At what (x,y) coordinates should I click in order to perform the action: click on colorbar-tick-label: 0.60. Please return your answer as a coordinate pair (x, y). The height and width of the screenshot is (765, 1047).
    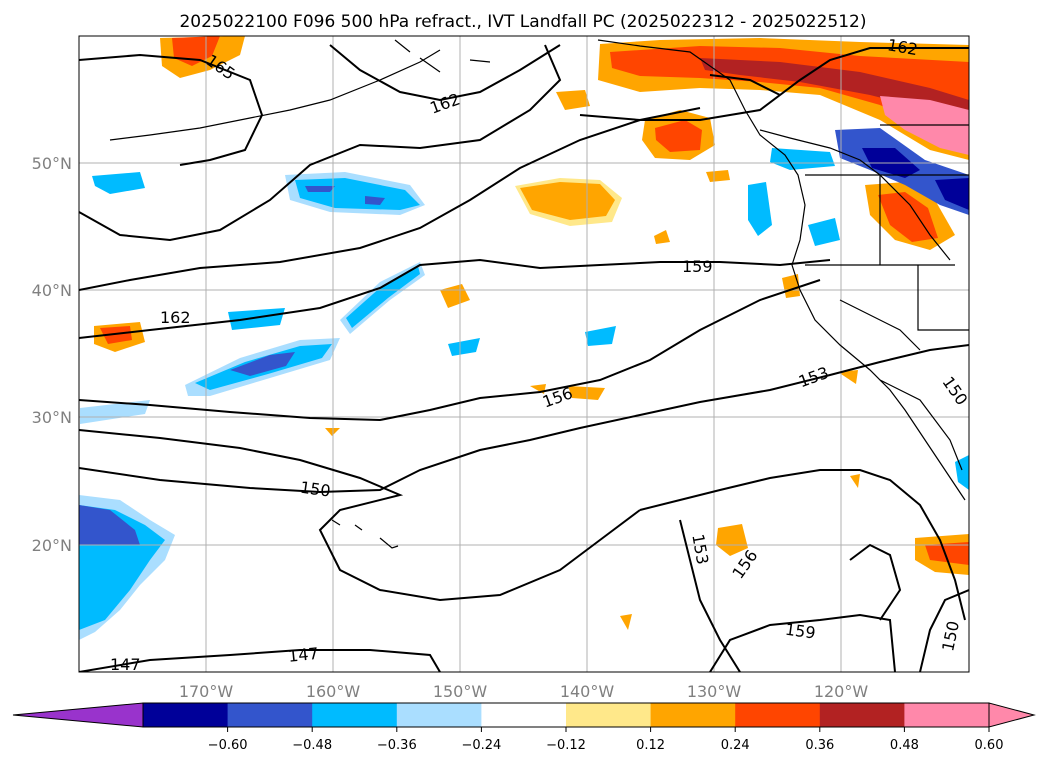
    Looking at the image, I should click on (989, 745).